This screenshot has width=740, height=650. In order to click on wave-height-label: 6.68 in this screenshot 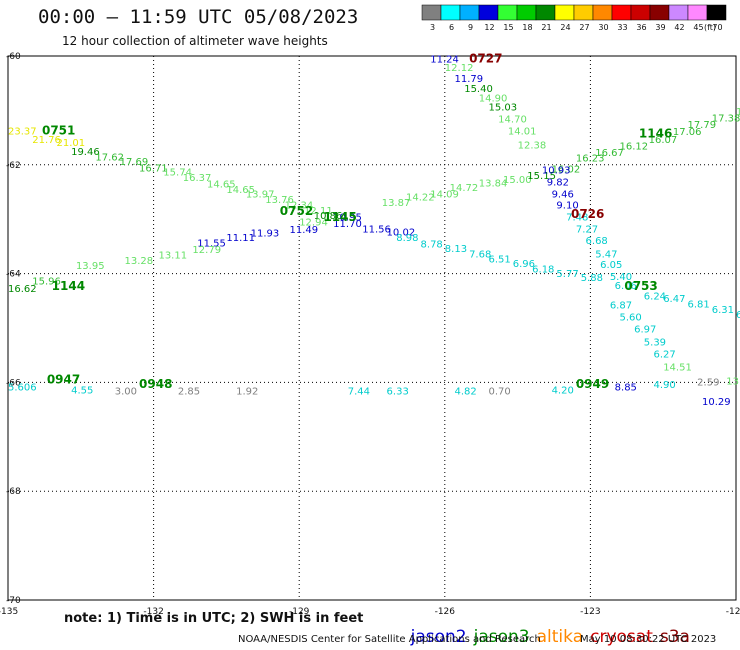, I will do `click(597, 241)`.